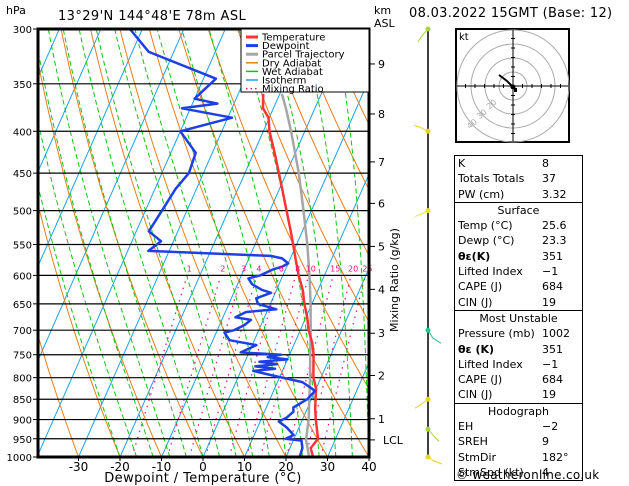 This screenshot has width=629, height=486. Describe the element at coordinates (556, 334) in the screenshot. I see `index-value: 1002` at that location.